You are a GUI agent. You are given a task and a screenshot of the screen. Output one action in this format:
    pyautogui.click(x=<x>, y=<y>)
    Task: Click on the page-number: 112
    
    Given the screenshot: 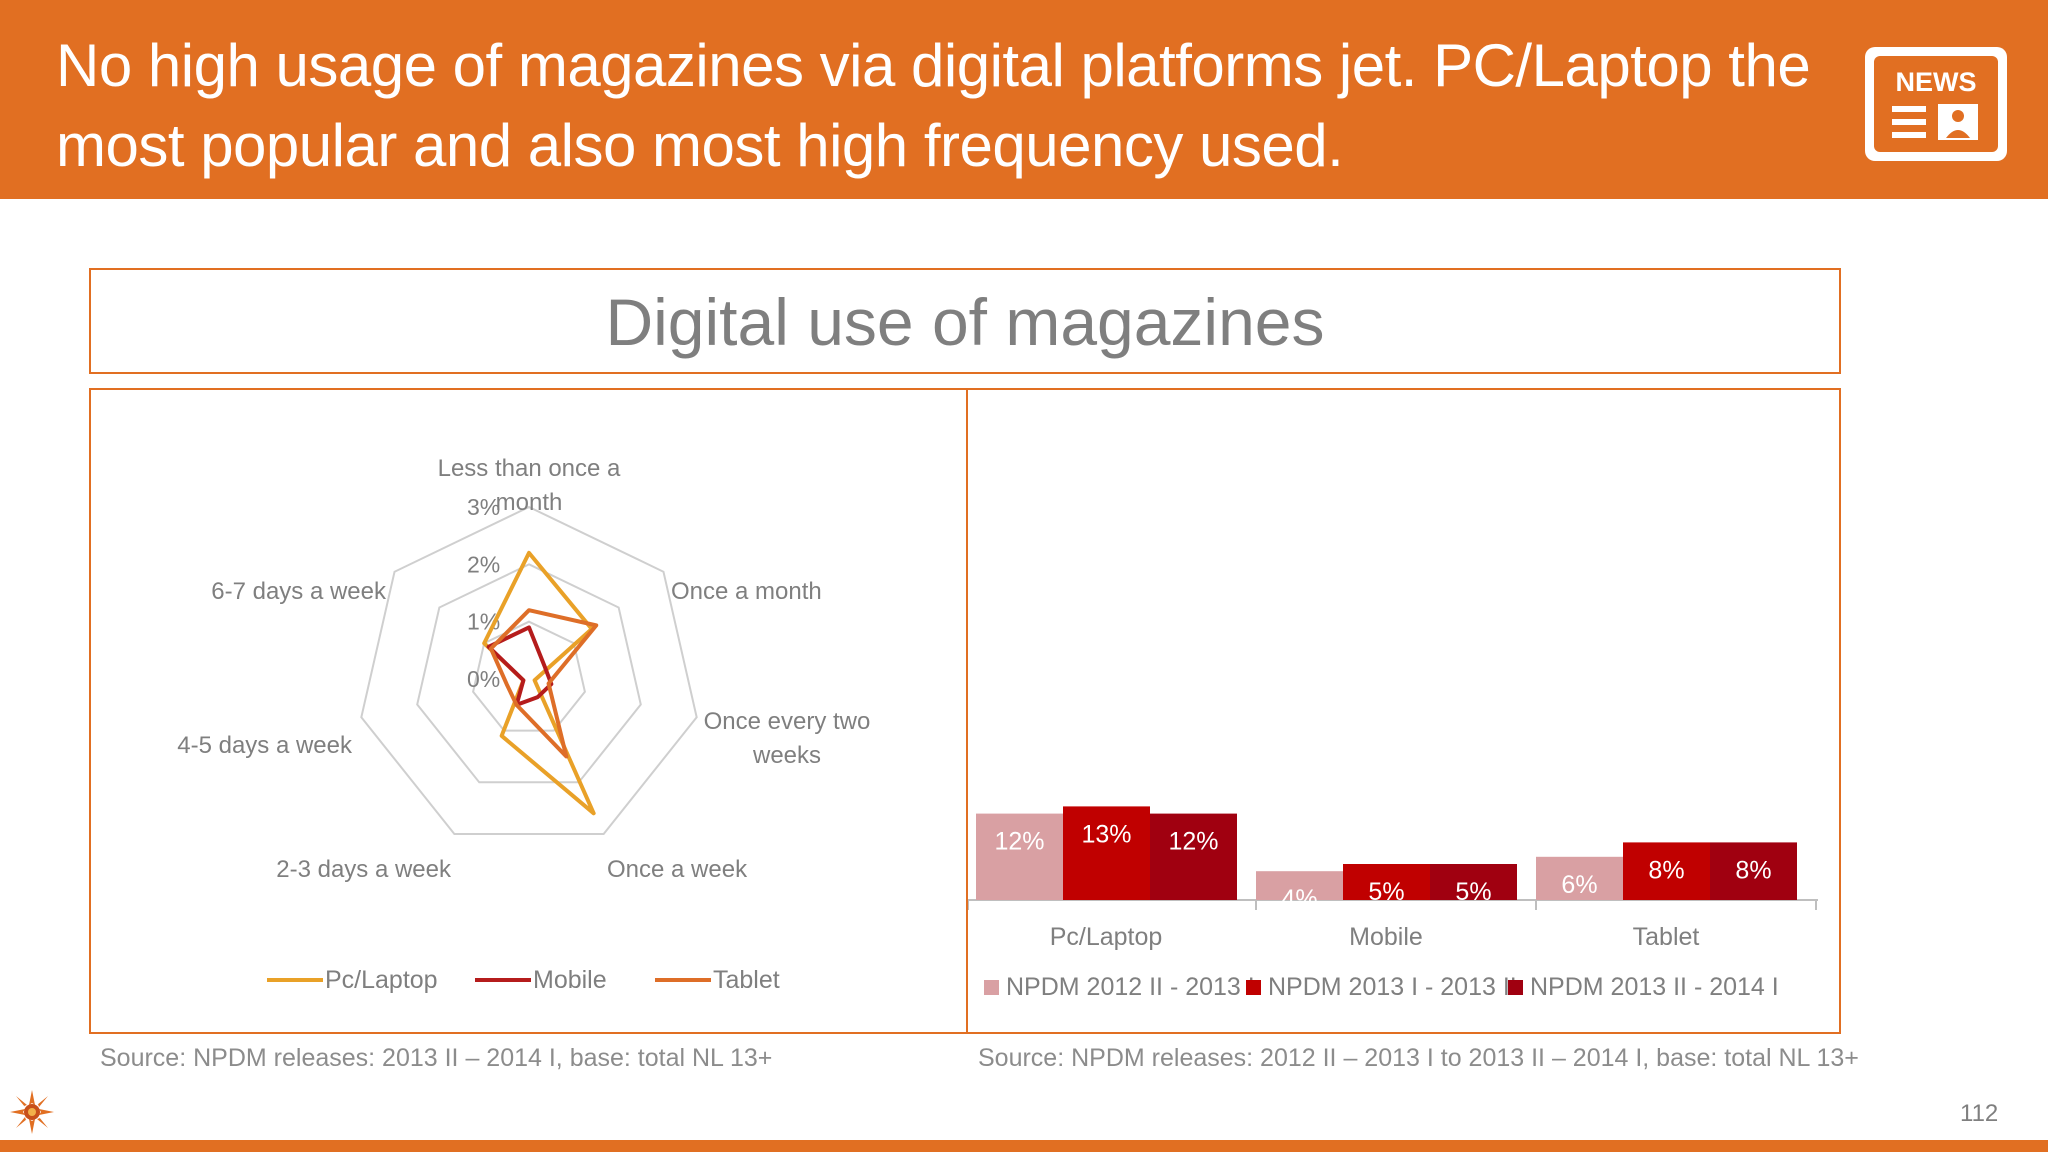 What is the action you would take?
    pyautogui.click(x=1979, y=1113)
    